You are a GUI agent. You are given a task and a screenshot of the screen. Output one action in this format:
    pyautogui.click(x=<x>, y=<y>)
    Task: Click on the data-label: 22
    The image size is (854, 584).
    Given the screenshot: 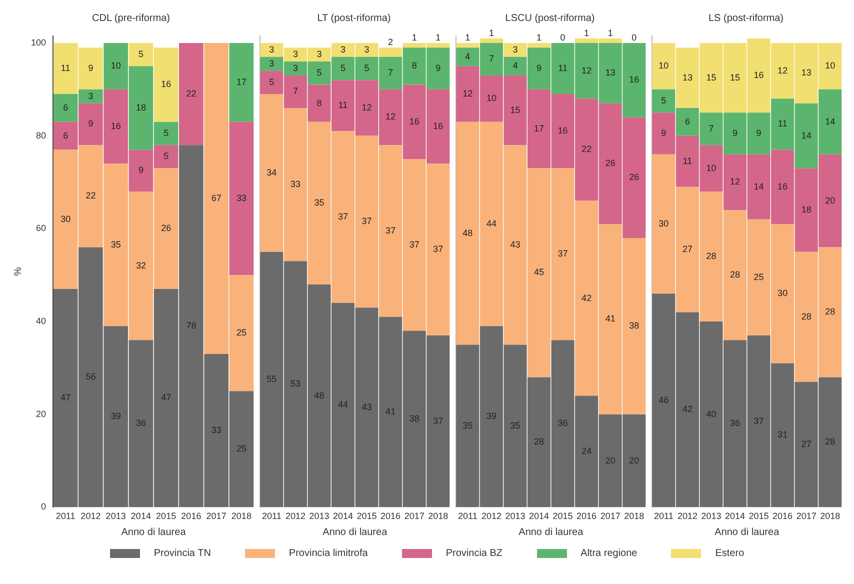 What is the action you would take?
    pyautogui.click(x=191, y=93)
    